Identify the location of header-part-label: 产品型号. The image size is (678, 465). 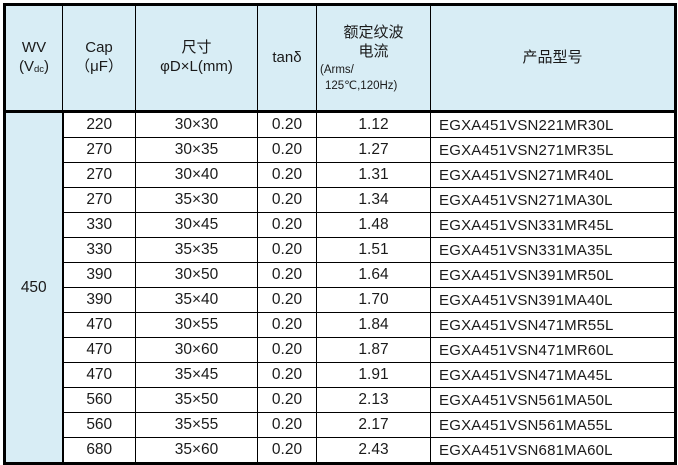
(552, 57).